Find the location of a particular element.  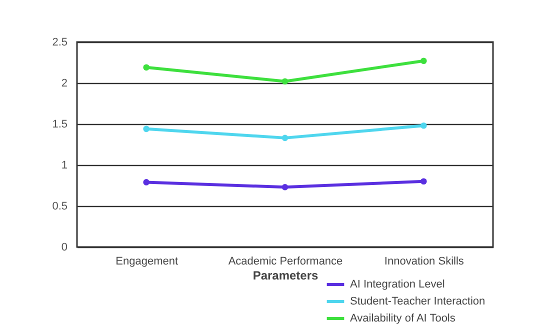

x-axis-title: Parameters is located at coordinates (285, 275).